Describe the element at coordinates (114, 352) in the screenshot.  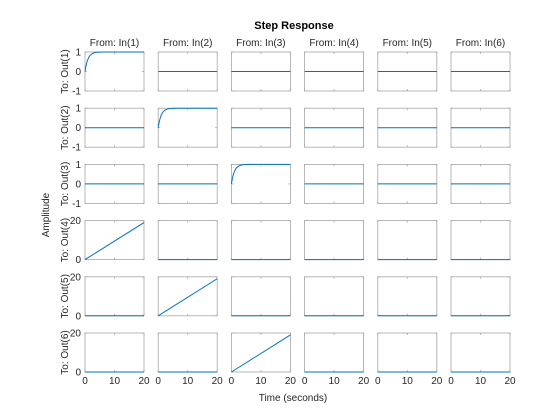
I see `axes-box-r6-c1` at that location.